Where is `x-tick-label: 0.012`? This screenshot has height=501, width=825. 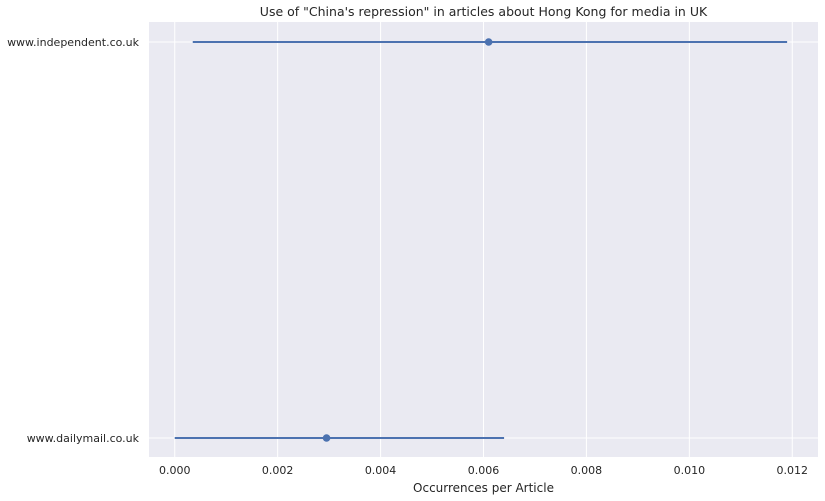
x-tick-label: 0.012 is located at coordinates (793, 470).